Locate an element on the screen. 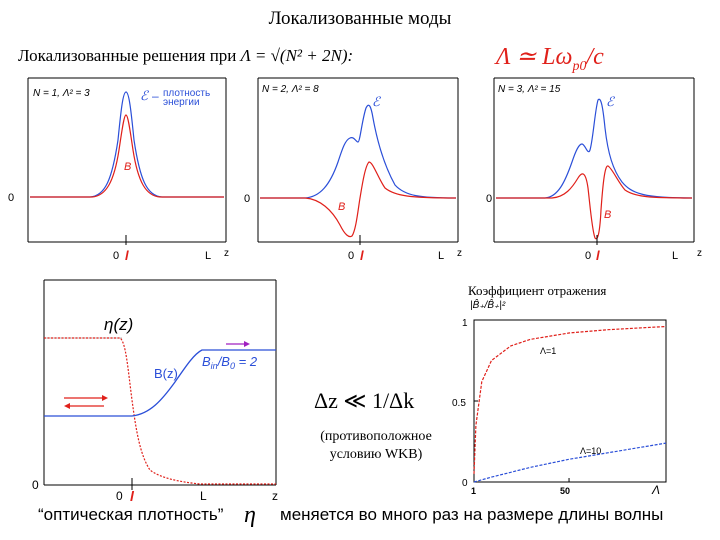 The height and width of the screenshot is (540, 720). ytick-0.5: 0.5 is located at coordinates (459, 403).